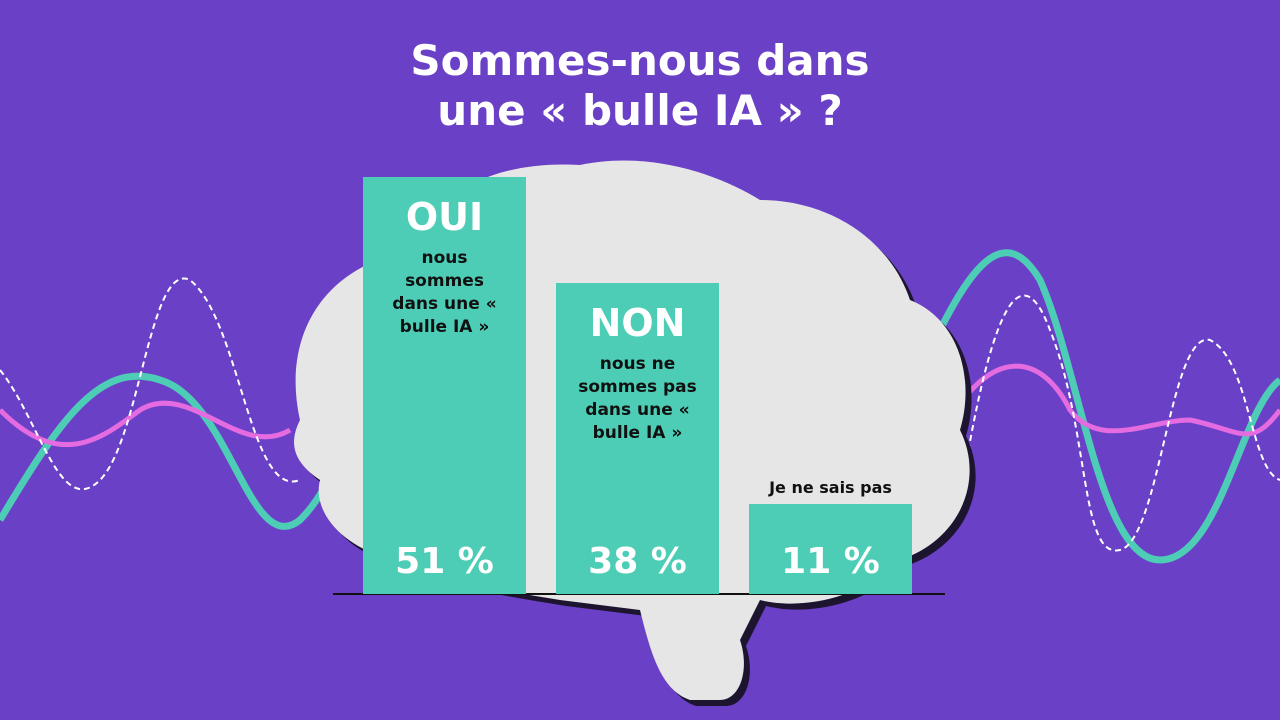 The width and height of the screenshot is (1280, 720). I want to click on category-description: nous sommes dans une « bulle IA », so click(444, 292).